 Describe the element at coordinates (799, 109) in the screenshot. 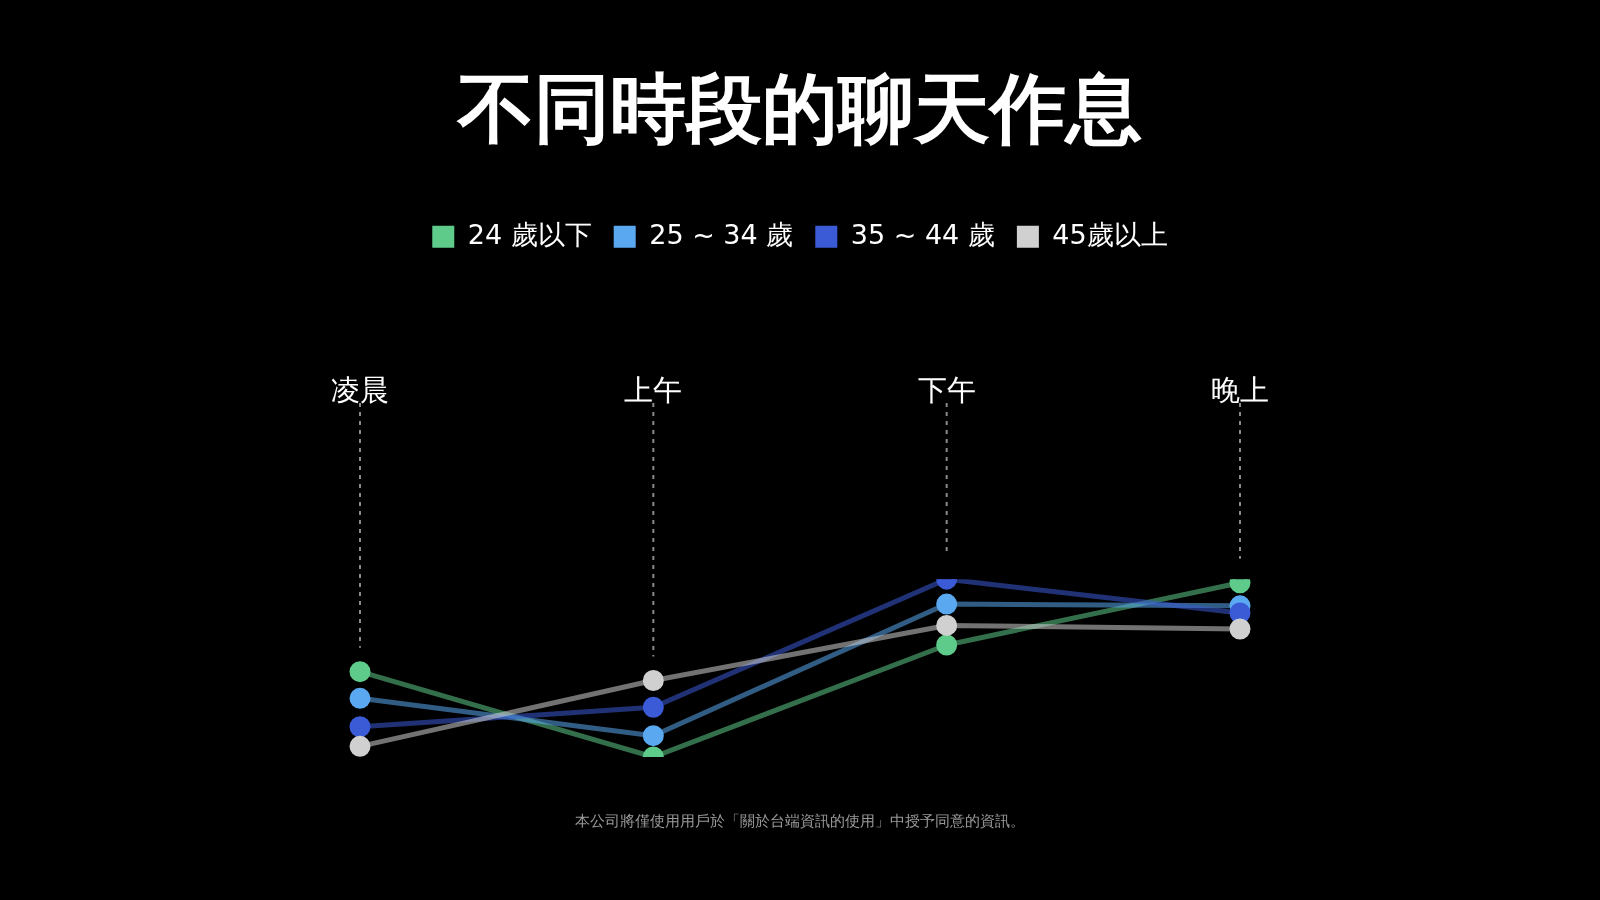

I see `chart-title: 不同時段的聊天作息` at that location.